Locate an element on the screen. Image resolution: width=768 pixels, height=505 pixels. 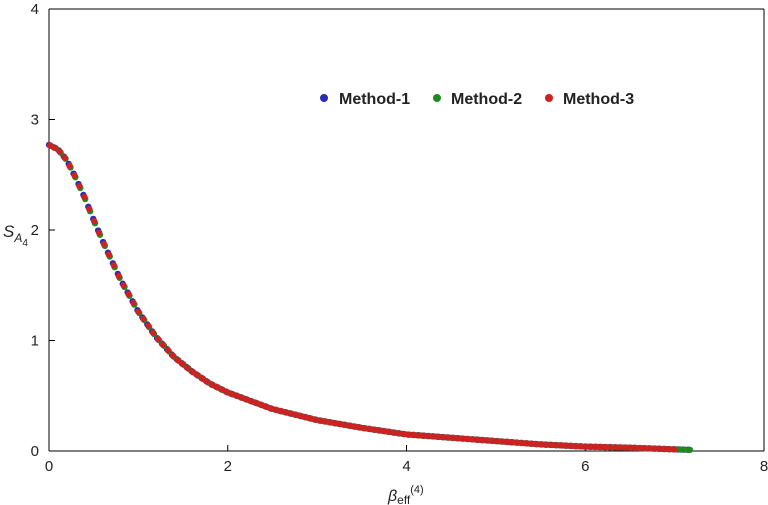
legend-label-method-1: Method-1 is located at coordinates (374, 99).